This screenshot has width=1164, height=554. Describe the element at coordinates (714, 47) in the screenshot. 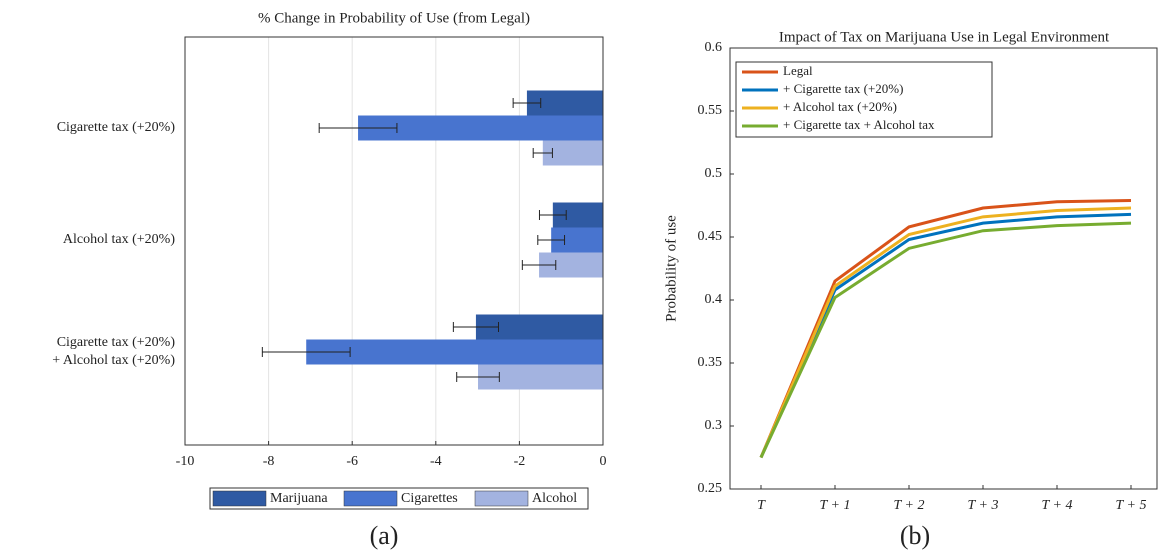

I see `y-tick-label: 0.6` at that location.